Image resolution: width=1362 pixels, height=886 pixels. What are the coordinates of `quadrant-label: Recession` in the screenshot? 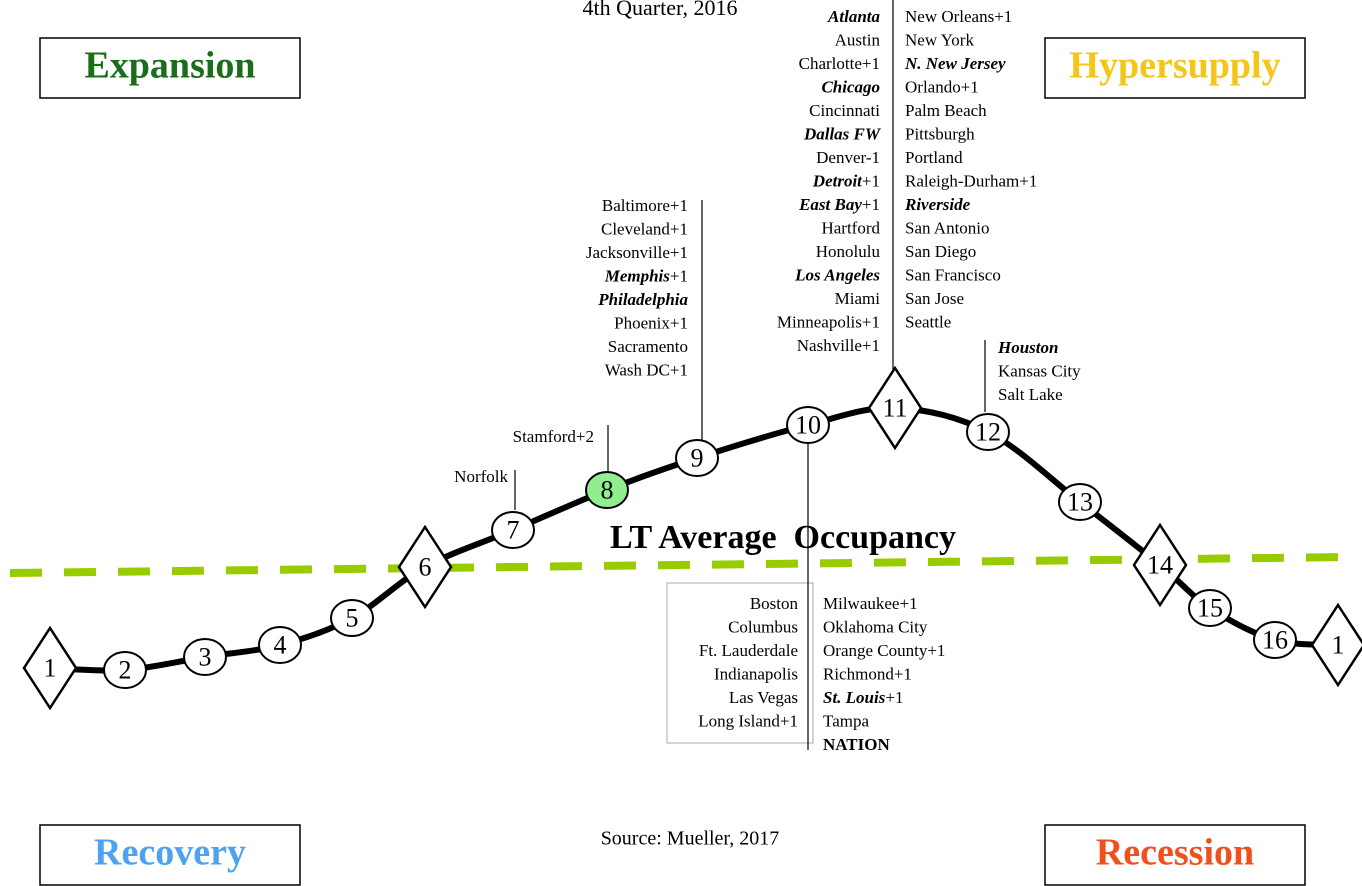 It's located at (1175, 853).